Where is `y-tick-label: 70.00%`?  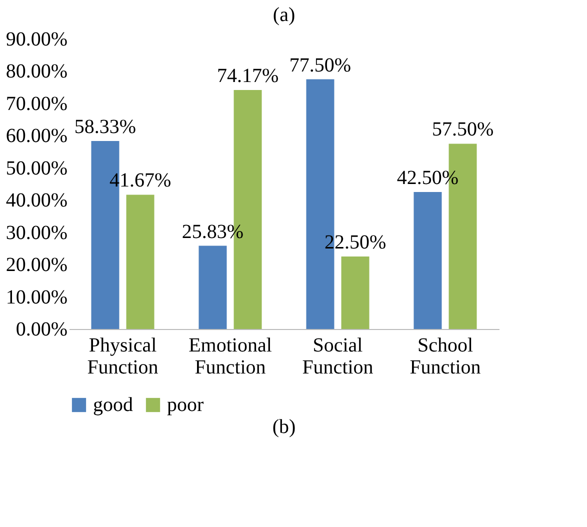 y-tick-label: 70.00% is located at coordinates (37, 103).